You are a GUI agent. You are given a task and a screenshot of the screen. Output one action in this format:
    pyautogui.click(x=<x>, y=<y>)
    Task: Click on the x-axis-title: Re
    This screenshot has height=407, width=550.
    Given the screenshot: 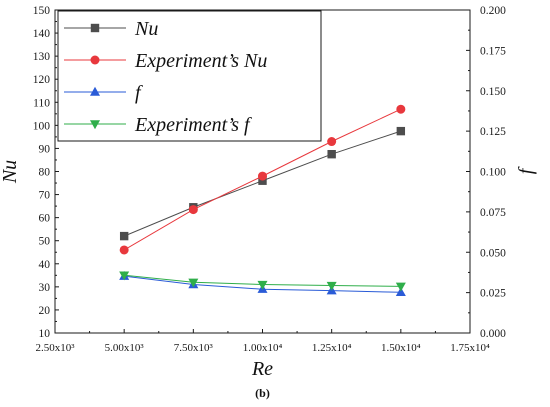 What is the action you would take?
    pyautogui.click(x=262, y=369)
    